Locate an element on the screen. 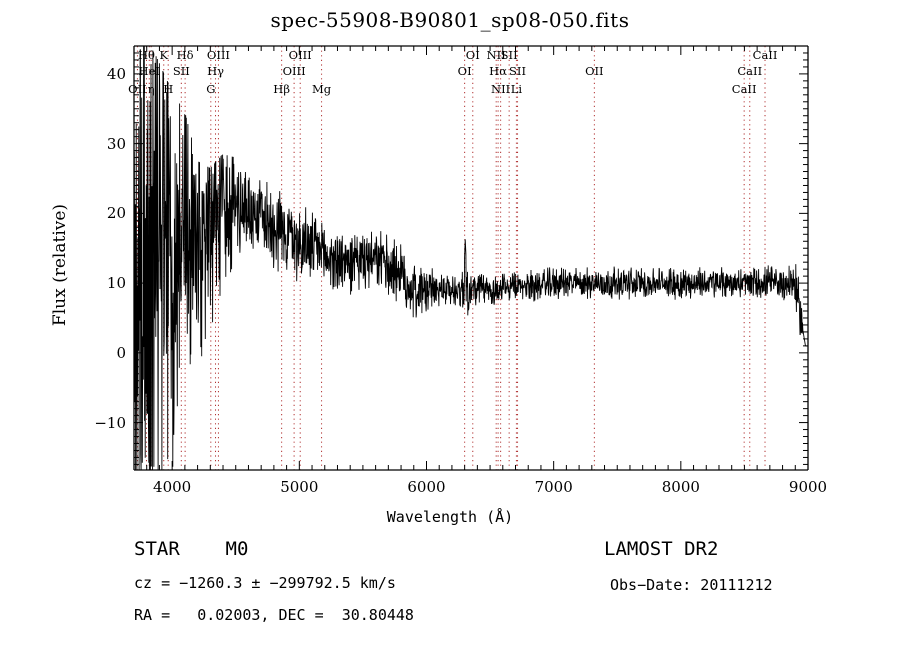  line-label-H-6563: Hα is located at coordinates (498, 71).